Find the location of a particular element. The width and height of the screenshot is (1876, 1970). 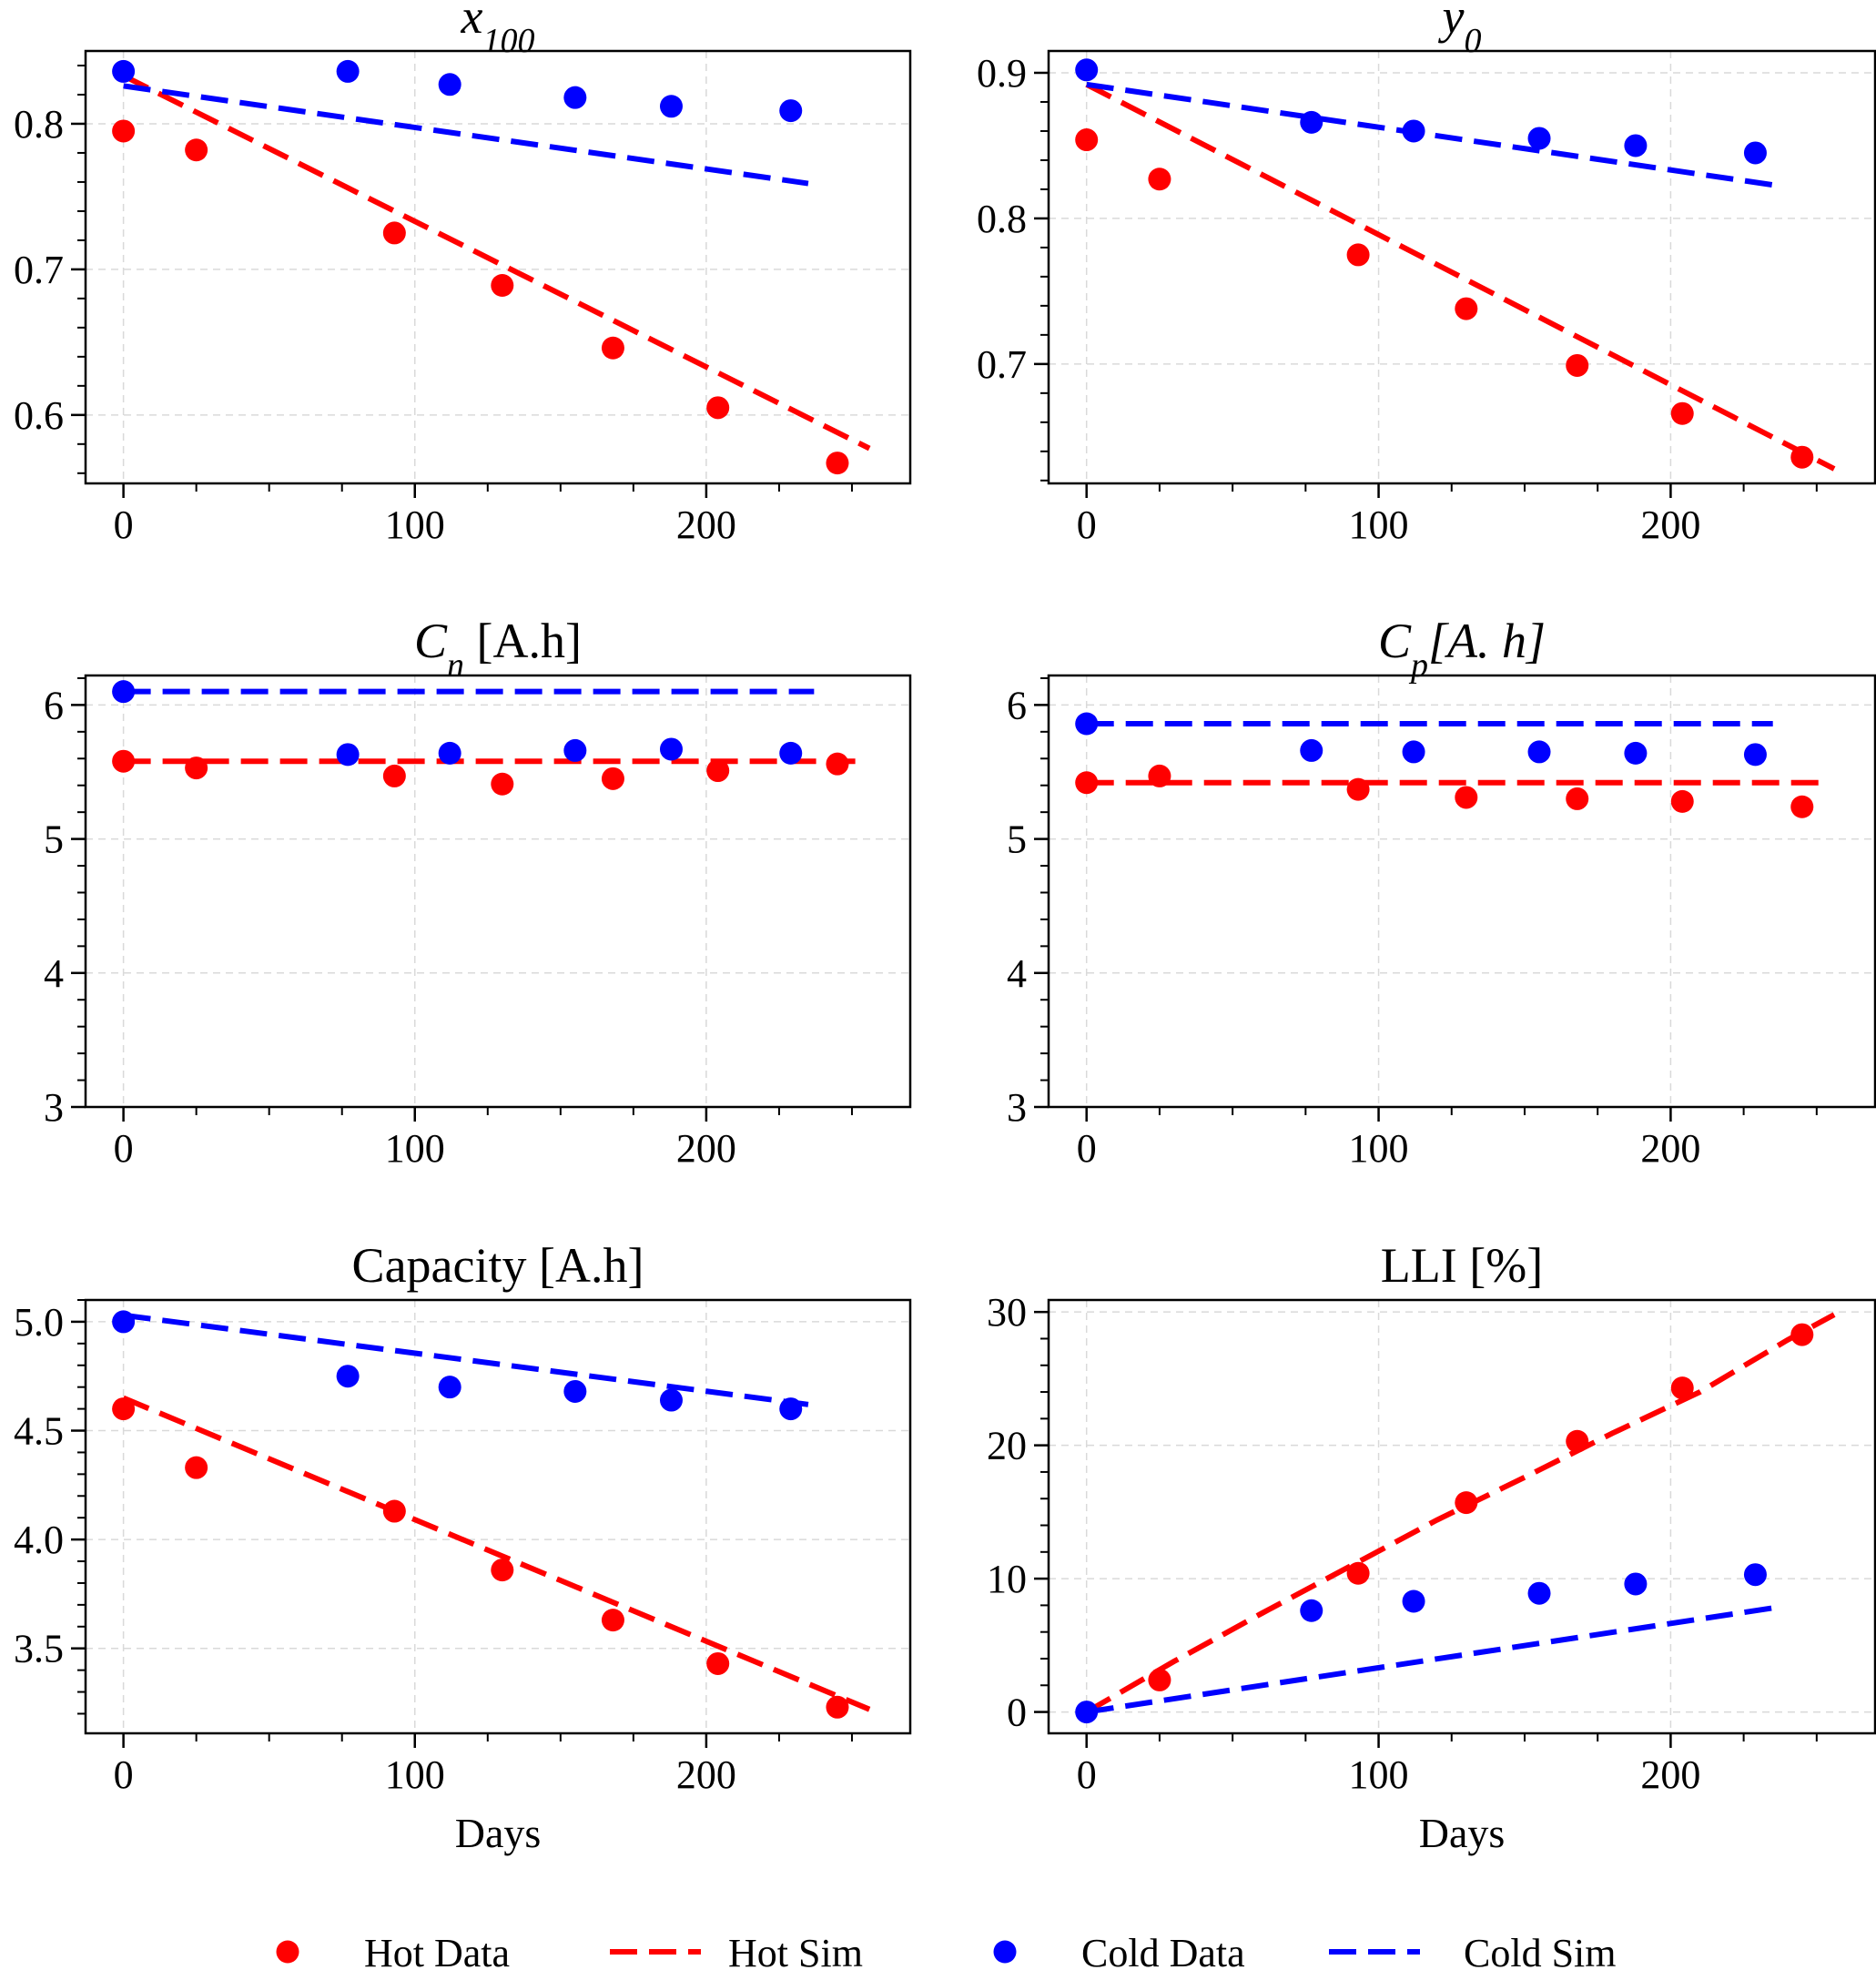

legend-label: Cold Sim is located at coordinates (1541, 1951).